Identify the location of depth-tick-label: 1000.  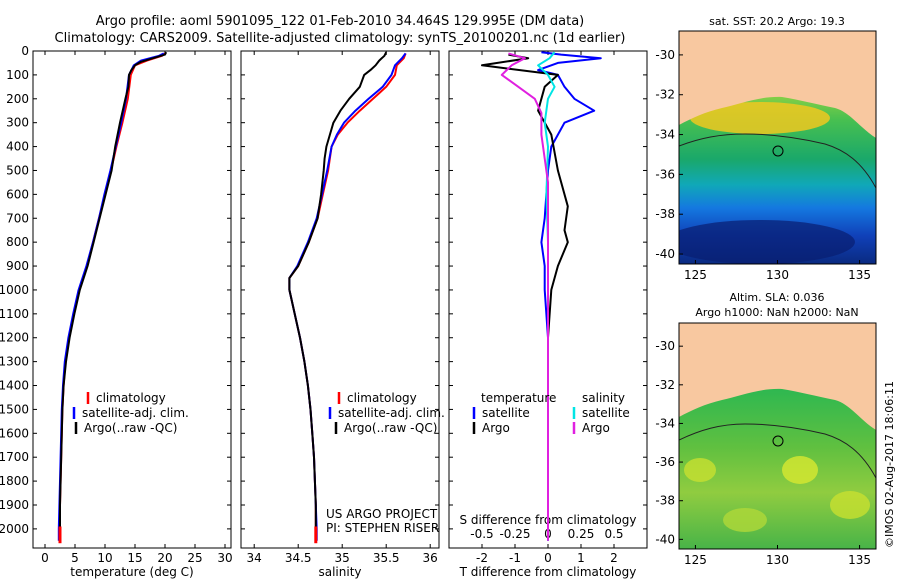
(14, 290).